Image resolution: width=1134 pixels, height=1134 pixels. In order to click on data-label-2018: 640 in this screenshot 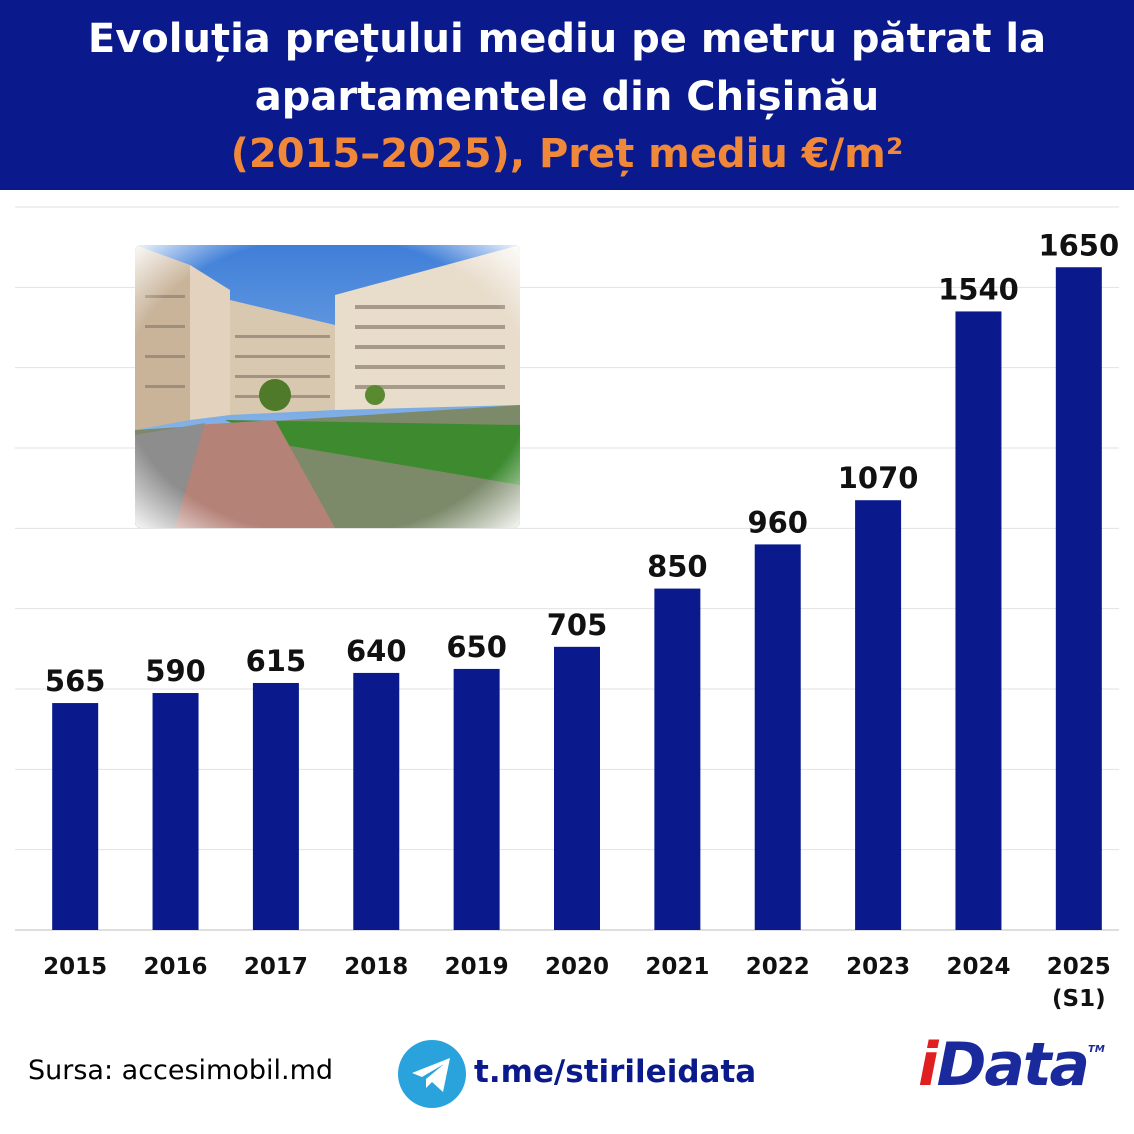, I will do `click(376, 651)`.